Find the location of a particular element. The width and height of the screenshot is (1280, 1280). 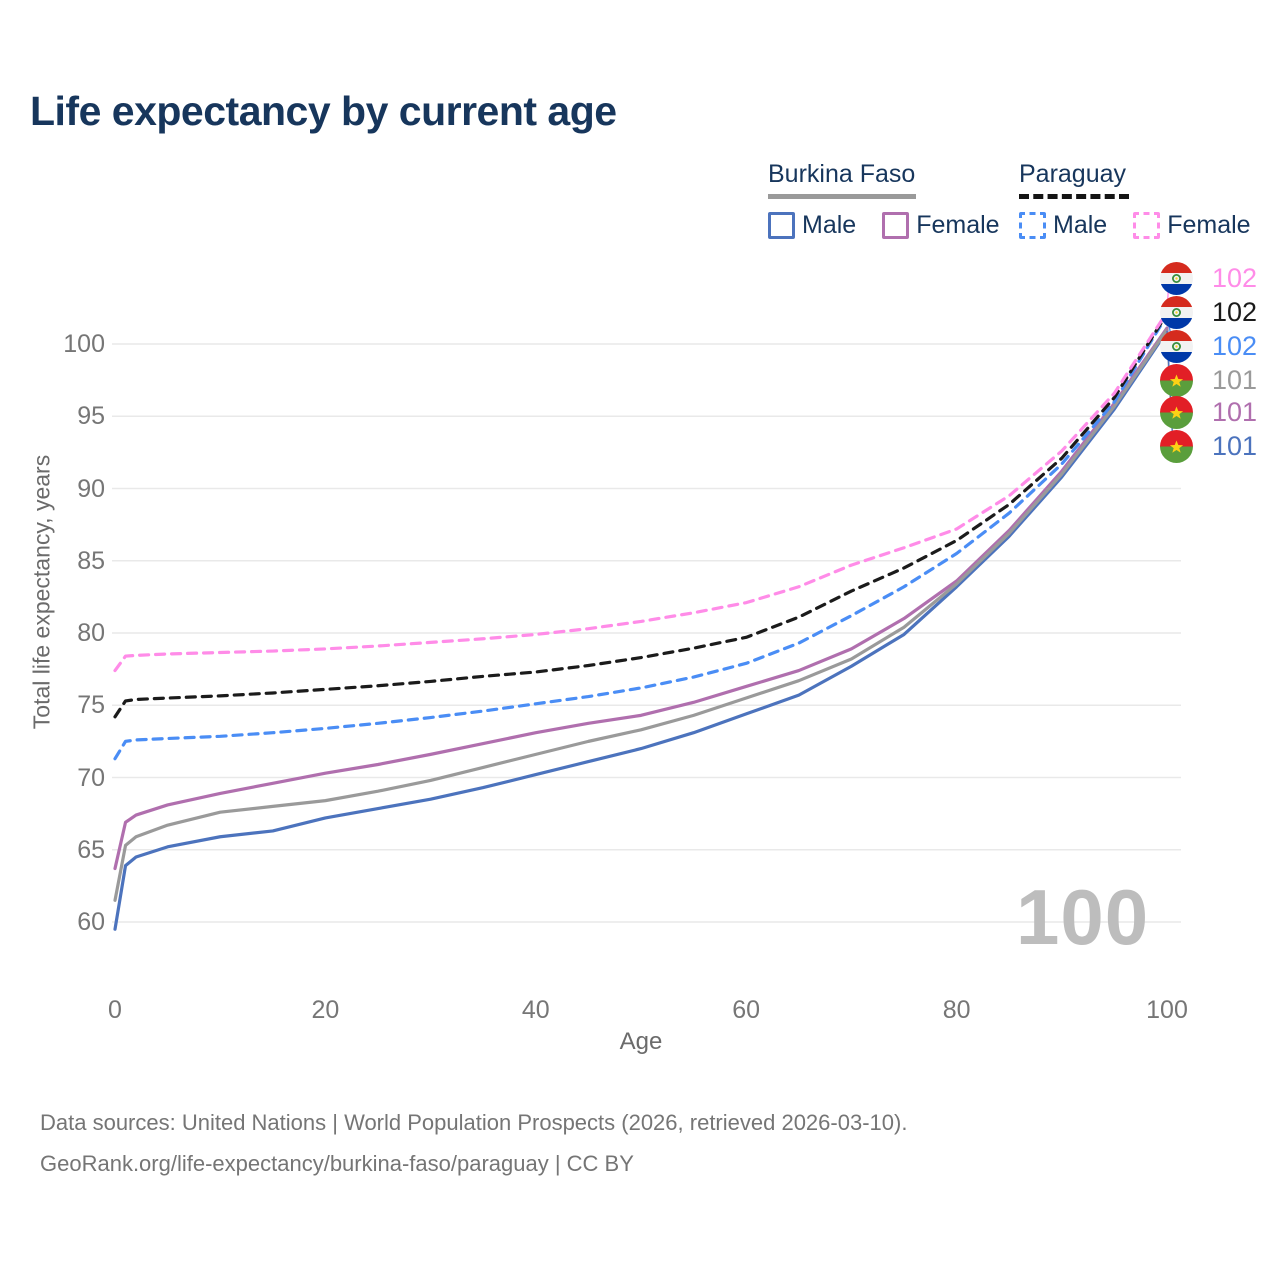

x-tick-label-60: 60 is located at coordinates (746, 1010).